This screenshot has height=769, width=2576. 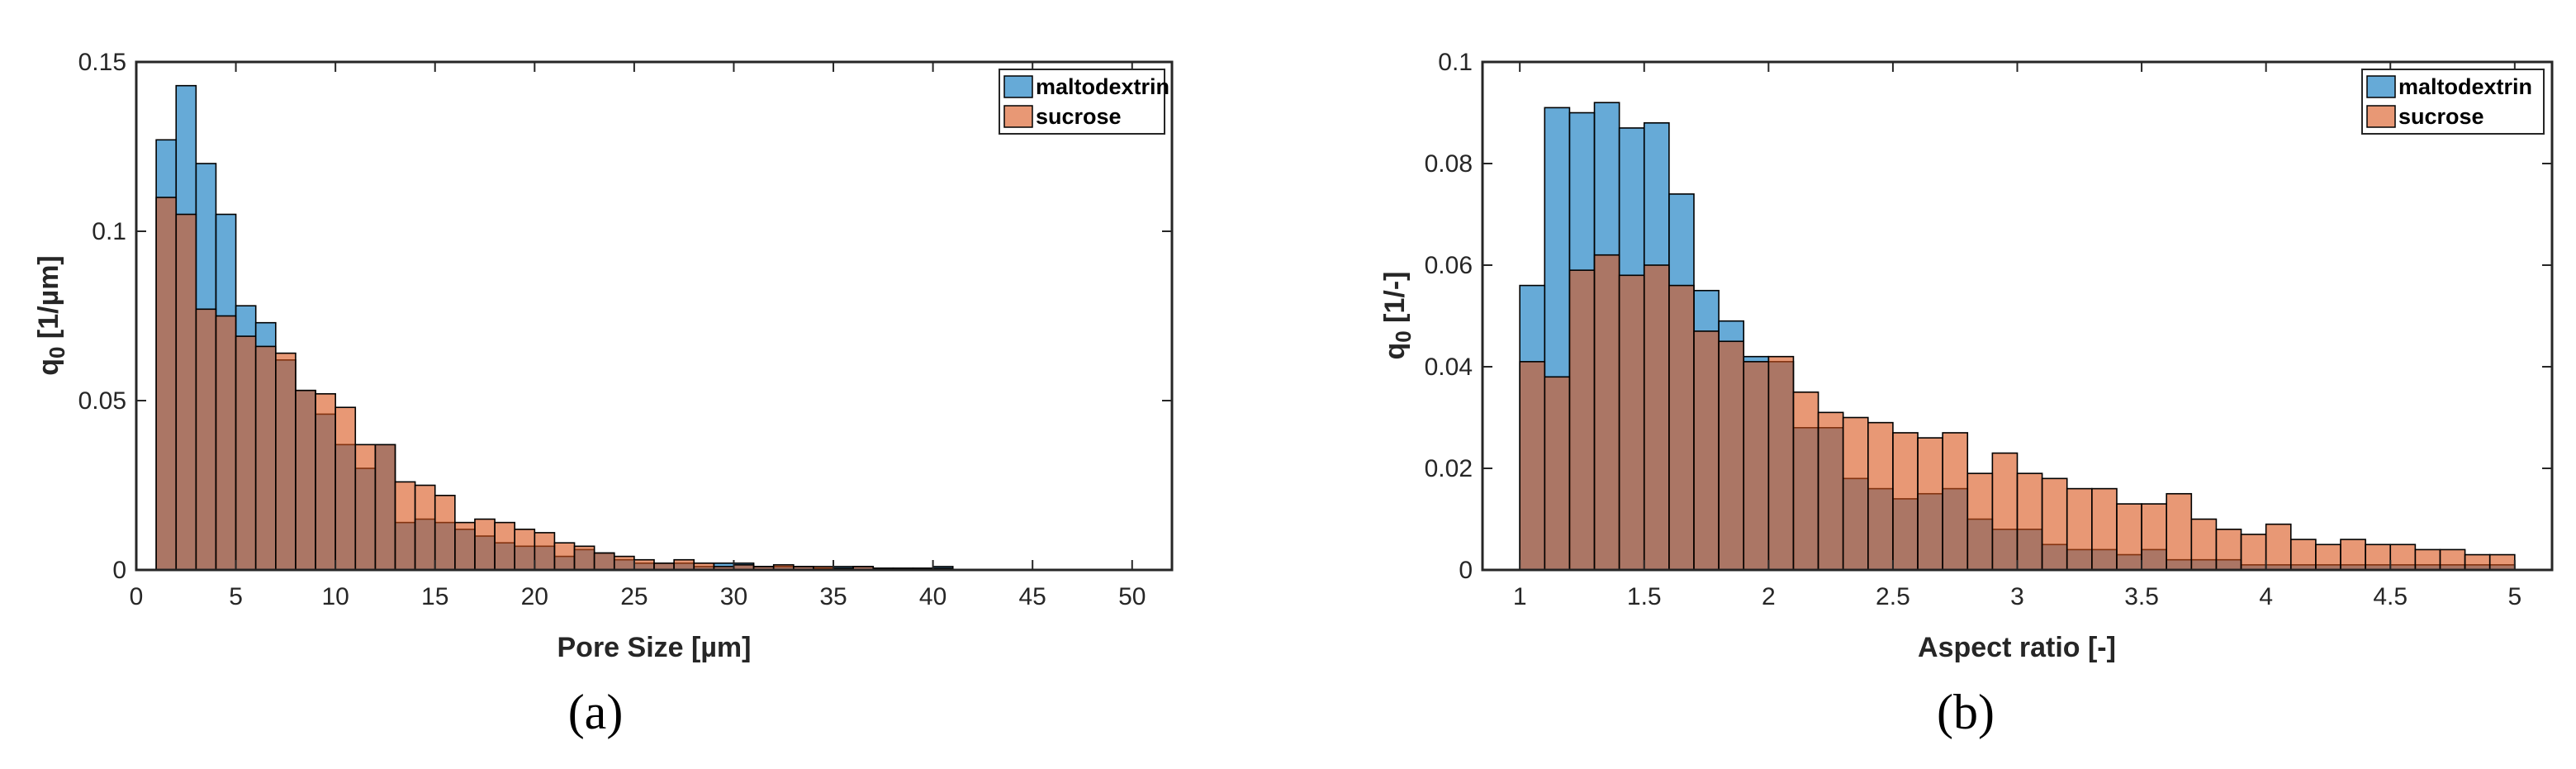 What do you see at coordinates (1449, 367) in the screenshot?
I see `y-tick-label-b-2: 0.04` at bounding box center [1449, 367].